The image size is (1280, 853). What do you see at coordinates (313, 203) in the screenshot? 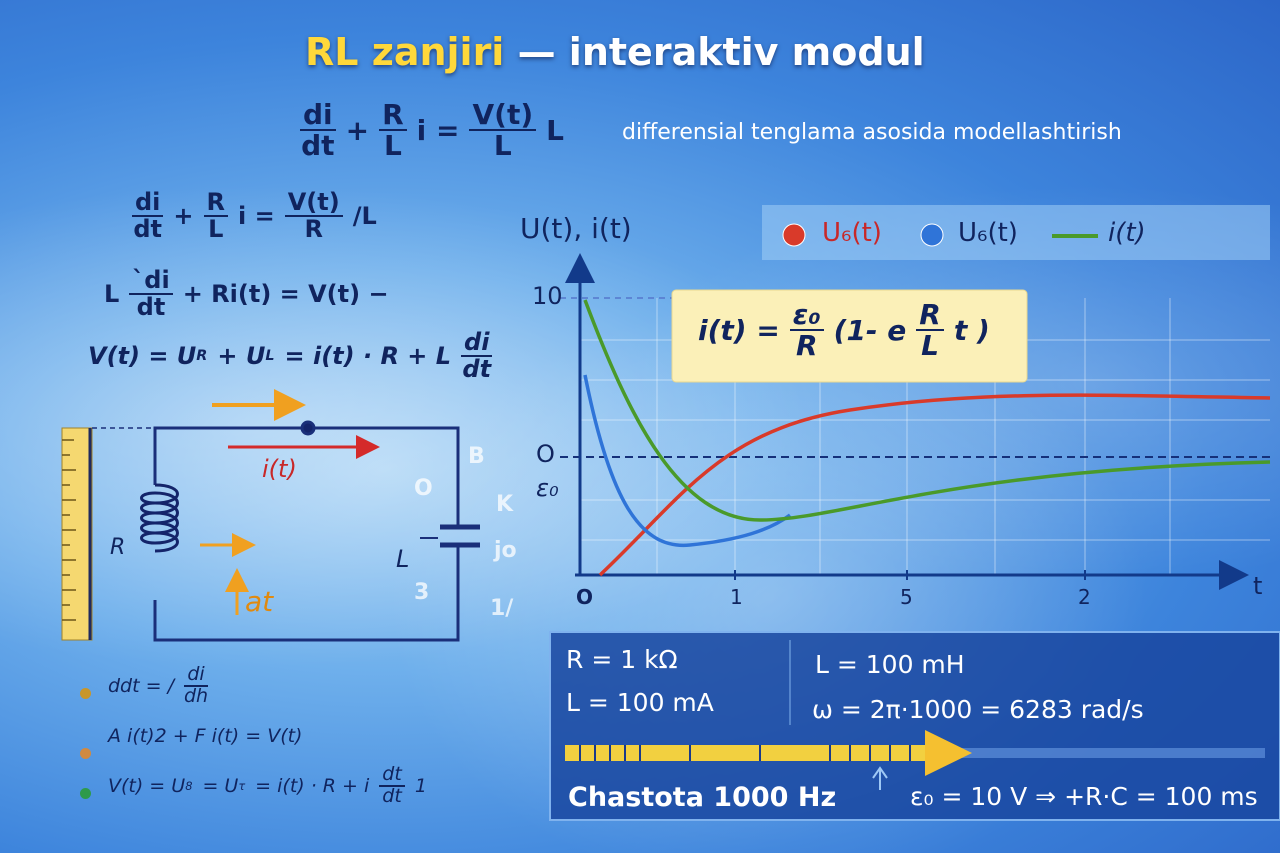
I see `numerator: V(t)` at bounding box center [313, 203].